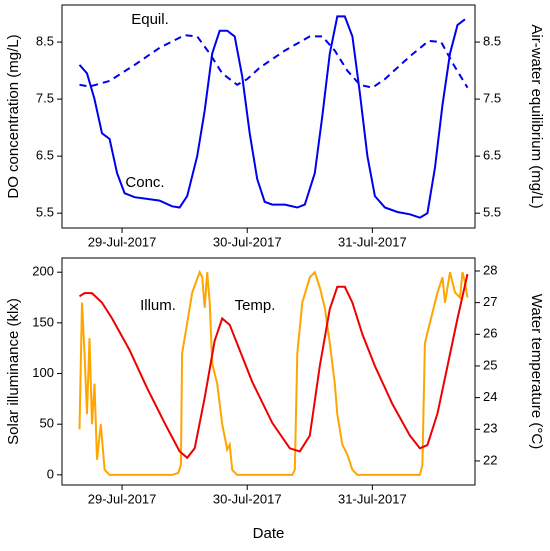 Image resolution: width=550 pixels, height=551 pixels. What do you see at coordinates (50, 473) in the screenshot?
I see `y-tick-label: 0` at bounding box center [50, 473].